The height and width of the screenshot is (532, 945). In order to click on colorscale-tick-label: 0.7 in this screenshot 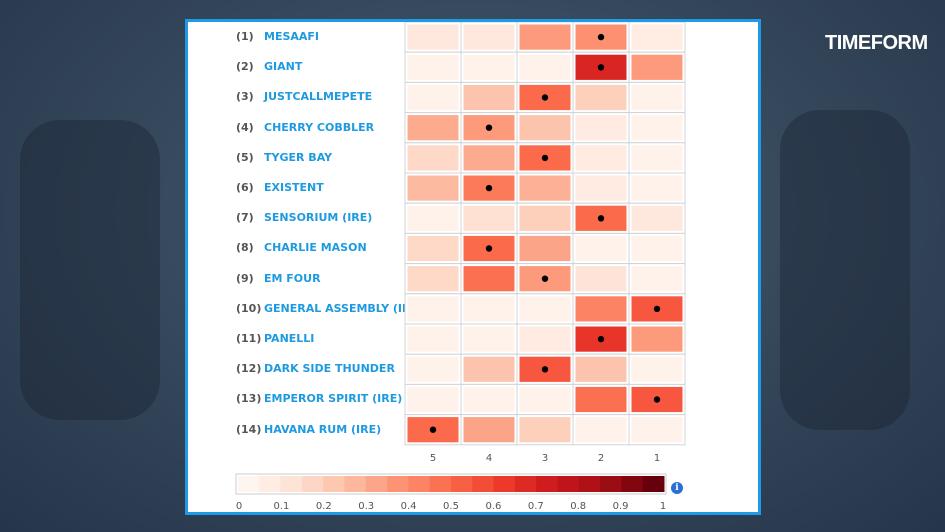, I will do `click(536, 506)`.